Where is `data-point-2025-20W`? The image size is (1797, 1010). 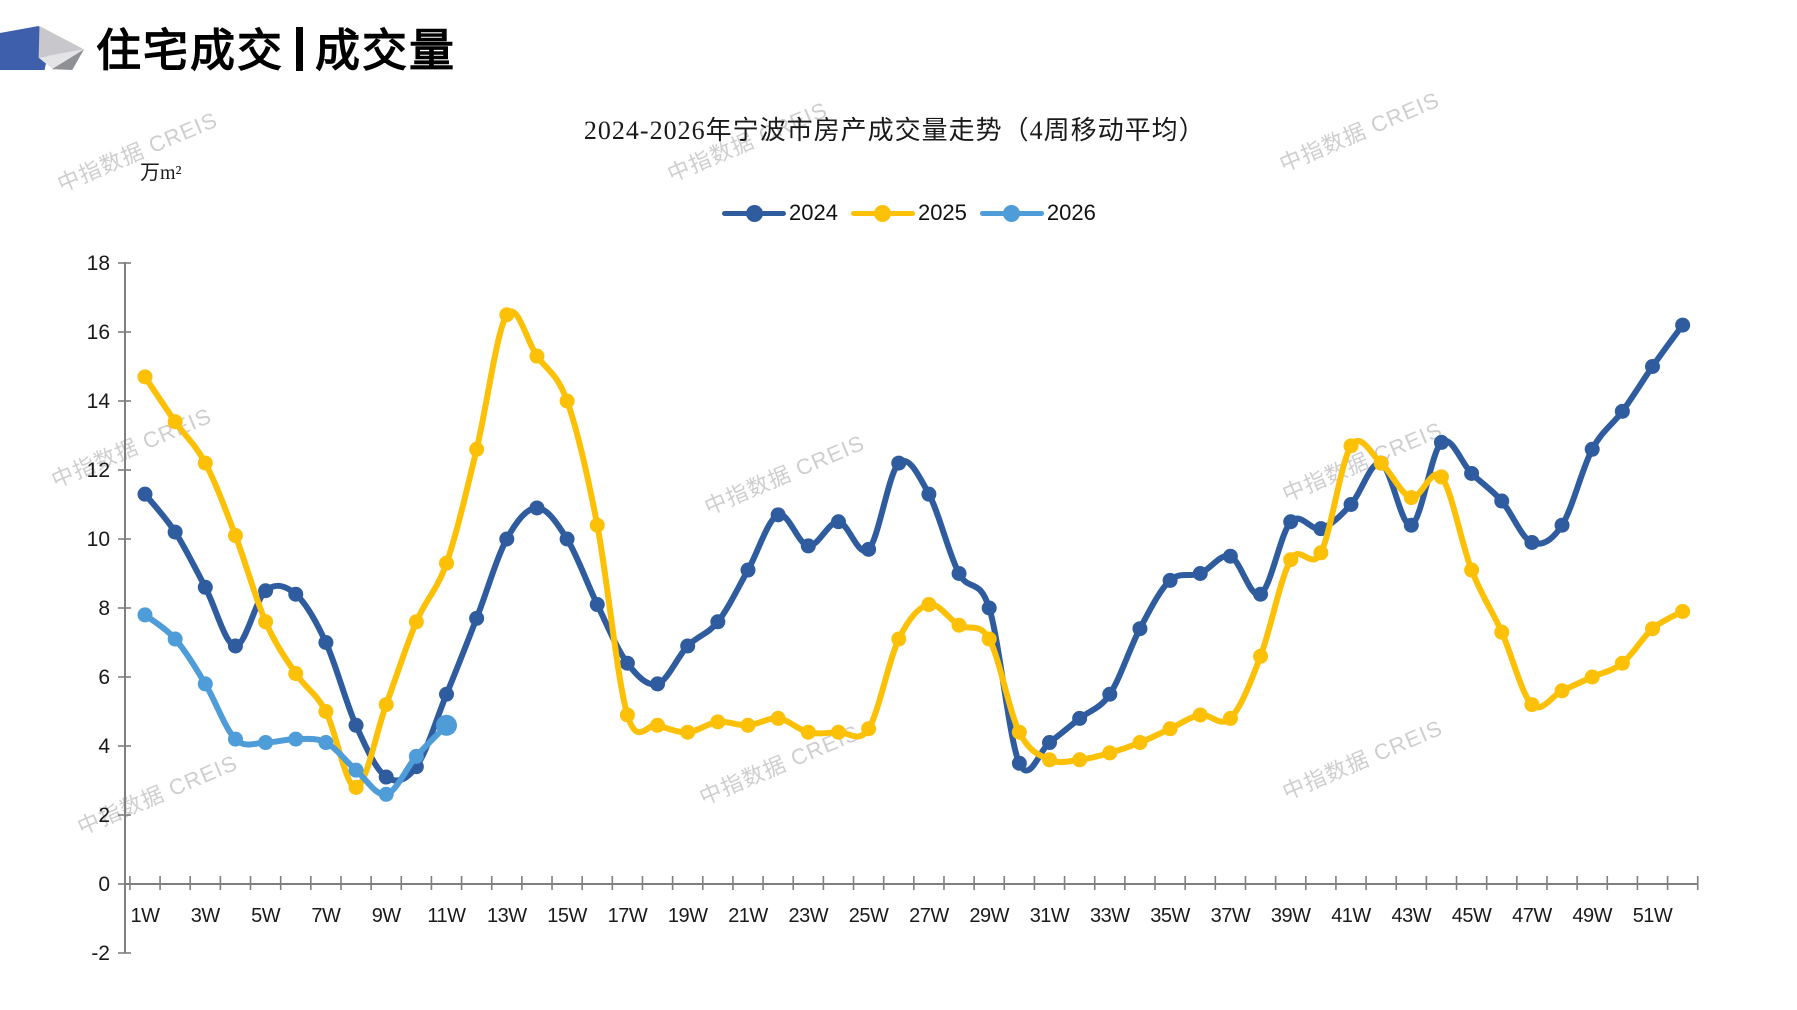 data-point-2025-20W is located at coordinates (718, 722).